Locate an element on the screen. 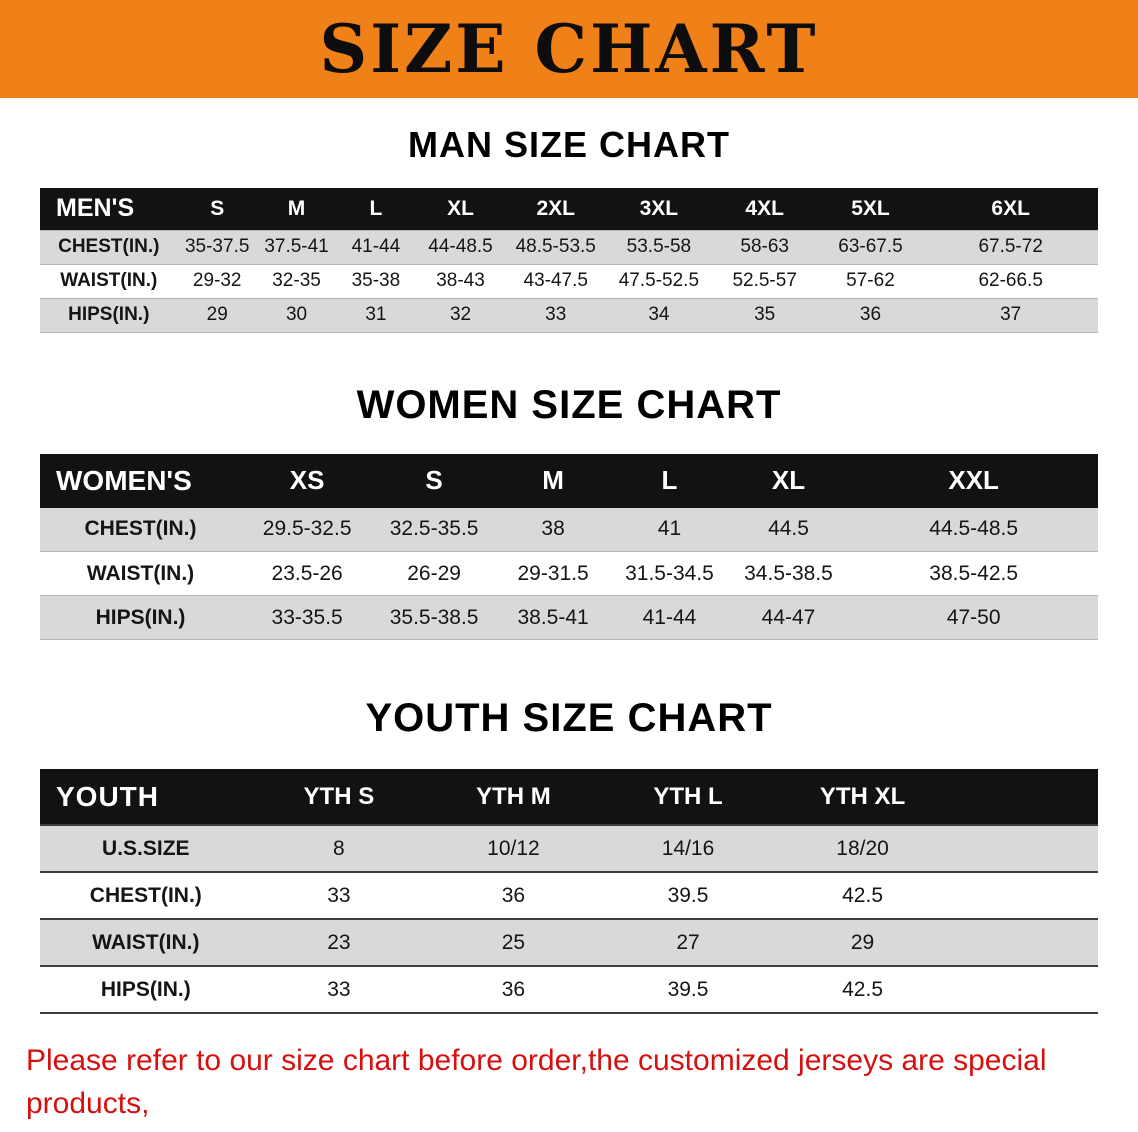  page-title: SIZE CHART is located at coordinates (569, 49).